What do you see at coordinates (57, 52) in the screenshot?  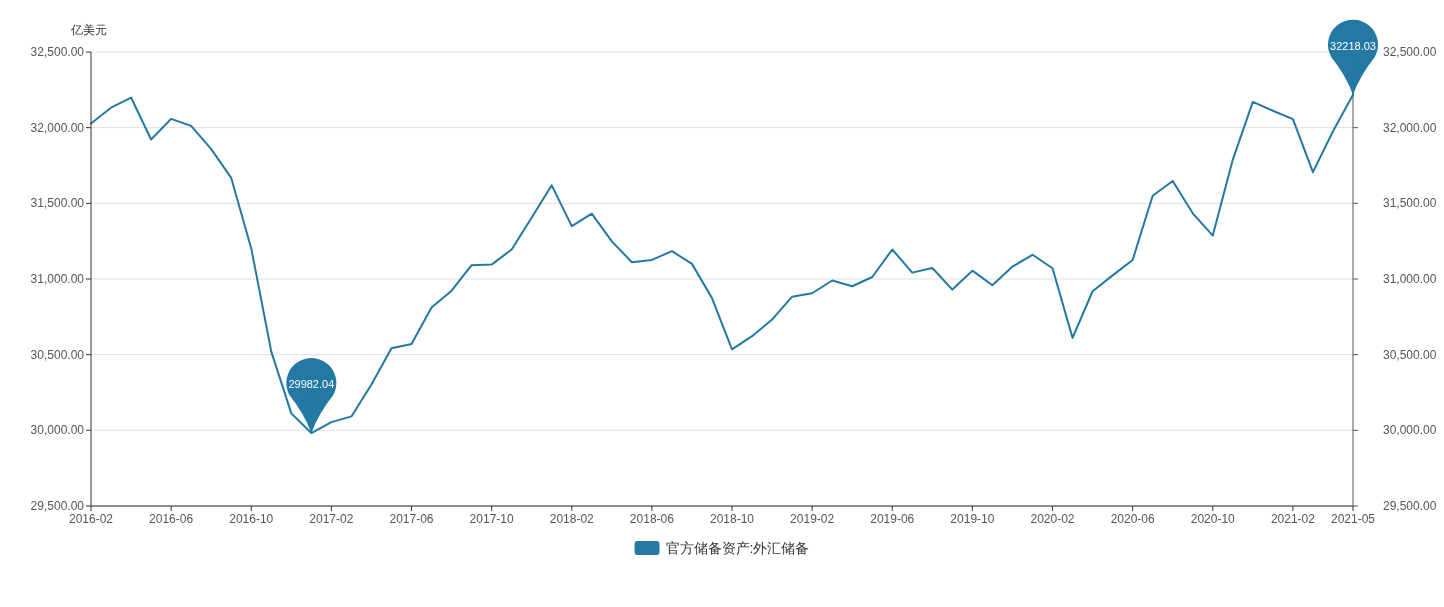 I see `y-tick-label: 32,500.00` at bounding box center [57, 52].